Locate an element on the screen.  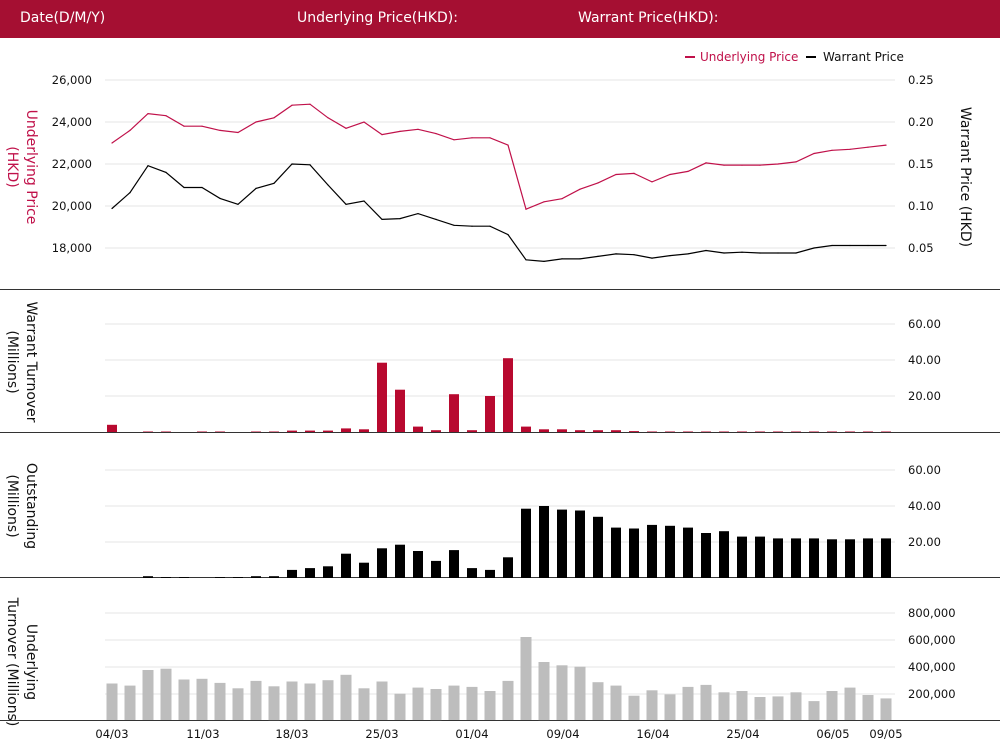
legend: Underlying Price Warrant Price is located at coordinates (794, 57).